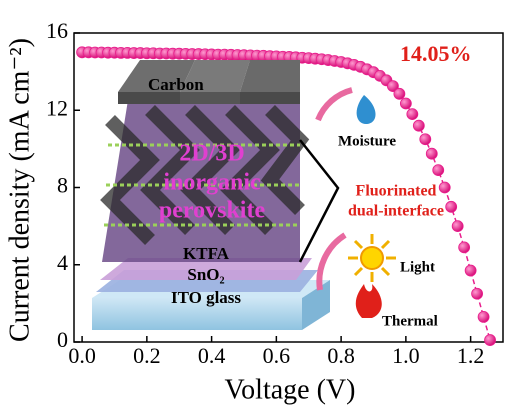  I want to click on x-tick-label: 0.2, so click(147, 355).